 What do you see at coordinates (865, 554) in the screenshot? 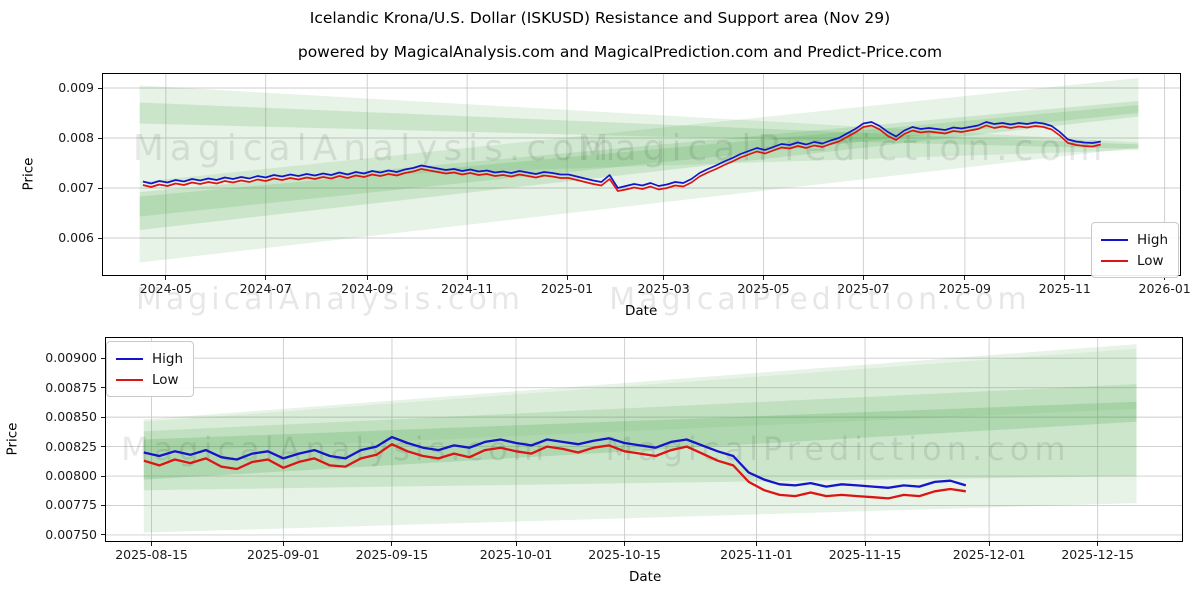
I see `x-tick-label: 2025-11-15` at bounding box center [865, 554].